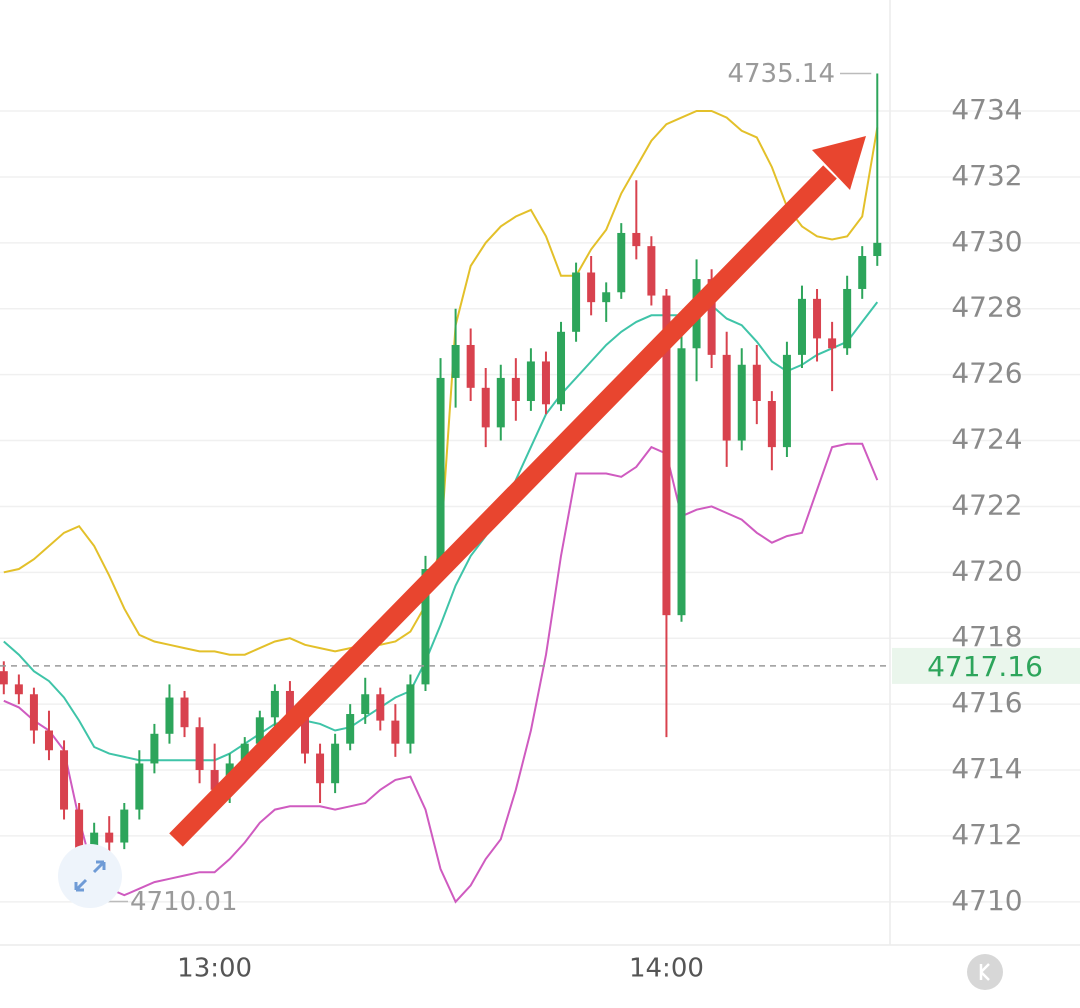 Image resolution: width=1080 pixels, height=1008 pixels. What do you see at coordinates (986, 175) in the screenshot?
I see `y-tick-label: 4732` at bounding box center [986, 175].